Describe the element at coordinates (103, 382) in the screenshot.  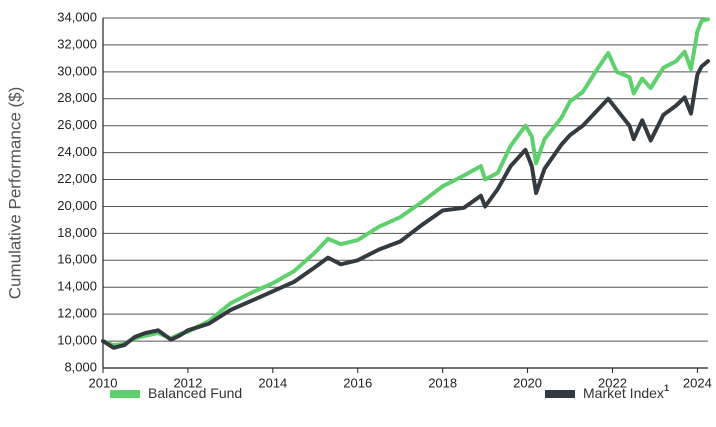
I see `x-tick-label: 2010` at that location.